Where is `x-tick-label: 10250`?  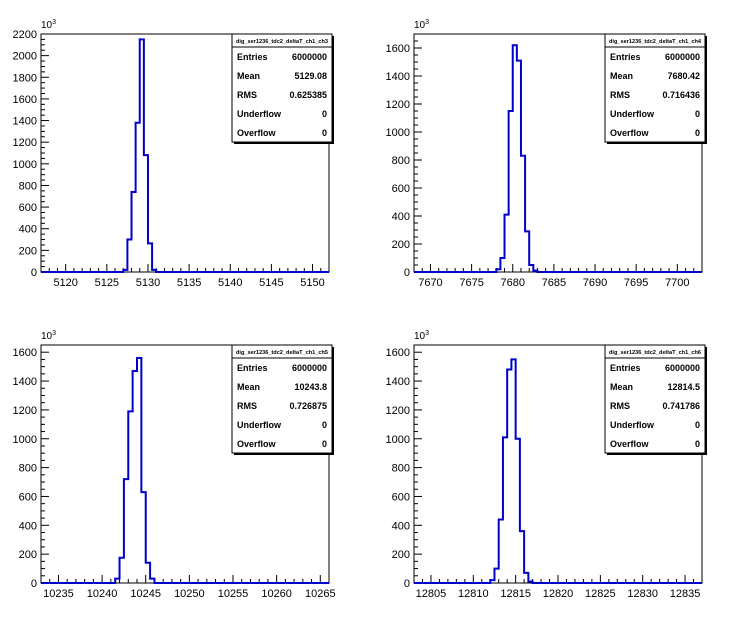 x-tick-label: 10250 is located at coordinates (189, 594).